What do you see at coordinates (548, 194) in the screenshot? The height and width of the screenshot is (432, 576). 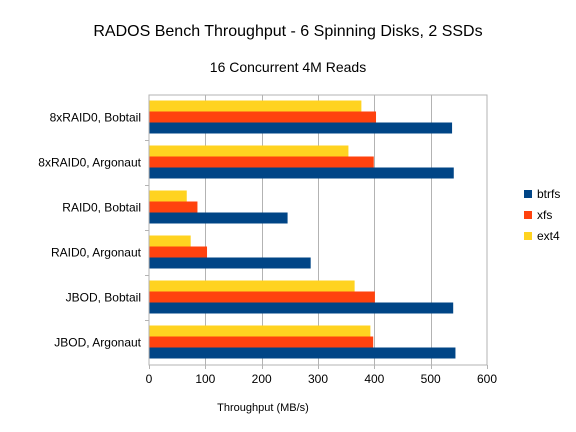 I see `legend-label-btrfs: btrfs` at bounding box center [548, 194].